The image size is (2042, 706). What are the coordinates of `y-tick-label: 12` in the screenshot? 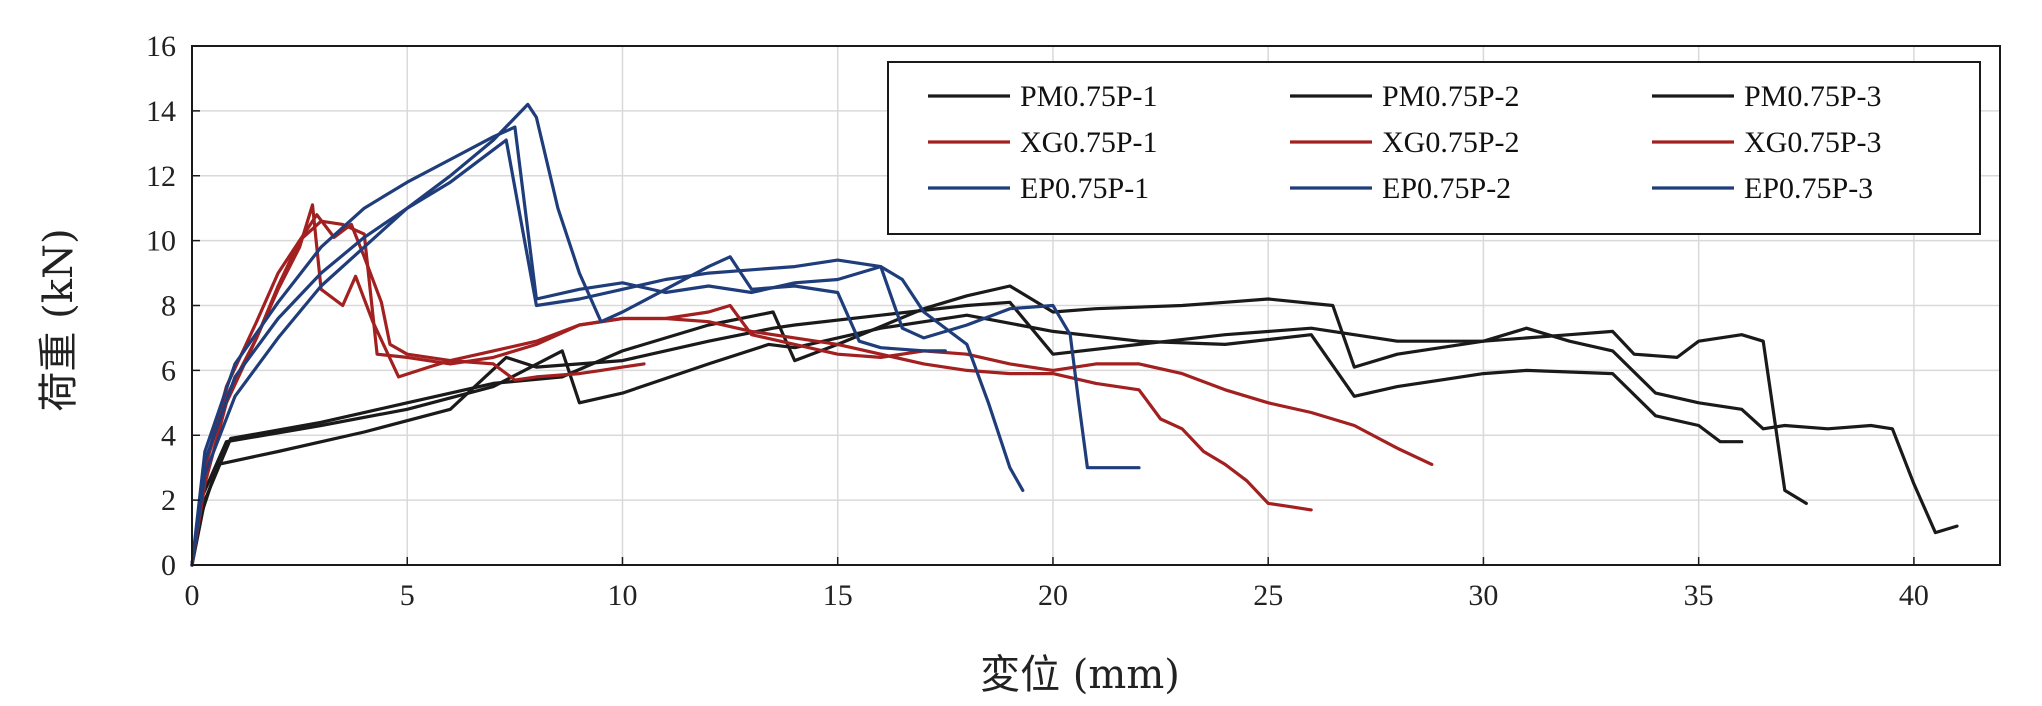 It's located at (161, 176).